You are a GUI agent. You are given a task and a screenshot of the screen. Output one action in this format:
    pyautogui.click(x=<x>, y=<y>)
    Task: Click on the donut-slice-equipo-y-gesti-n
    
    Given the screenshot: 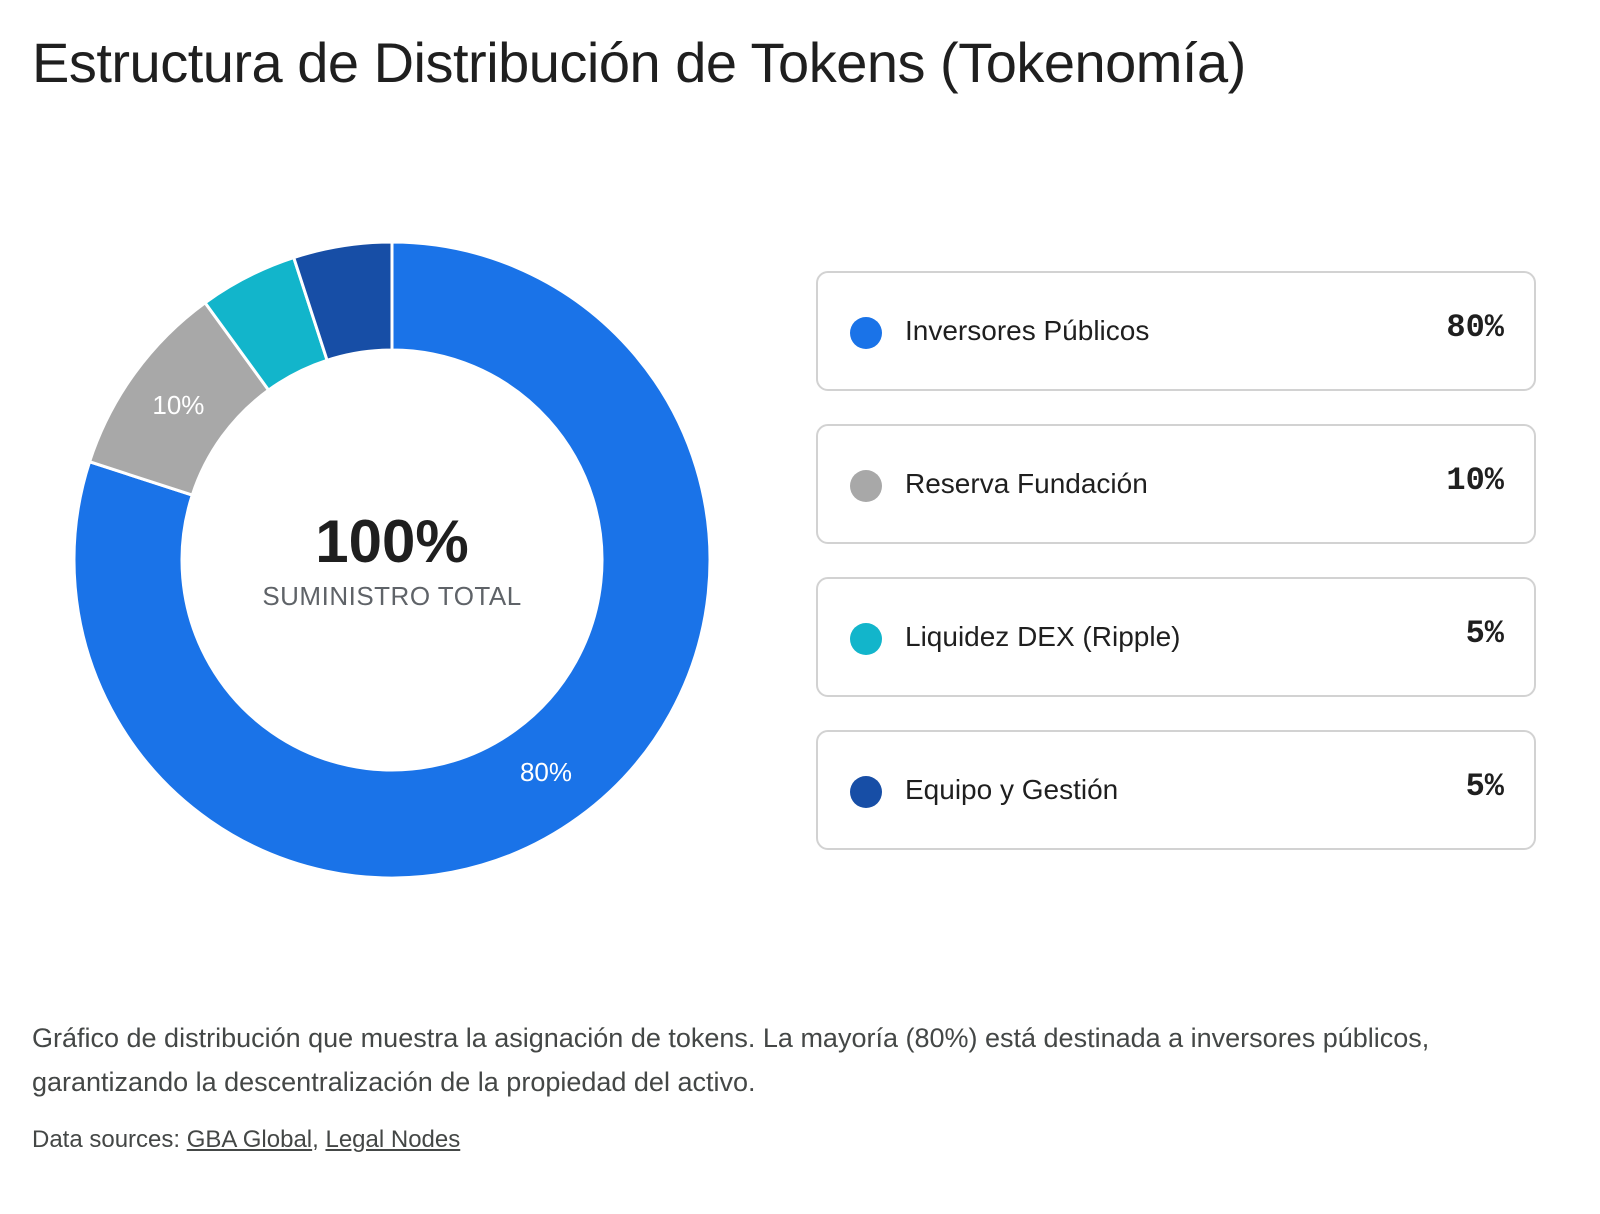 What is the action you would take?
    pyautogui.click(x=342, y=301)
    